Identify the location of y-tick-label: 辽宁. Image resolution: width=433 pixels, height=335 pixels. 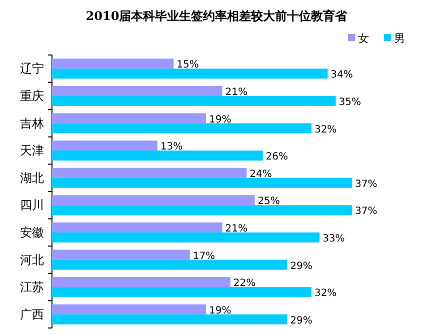
(32, 69).